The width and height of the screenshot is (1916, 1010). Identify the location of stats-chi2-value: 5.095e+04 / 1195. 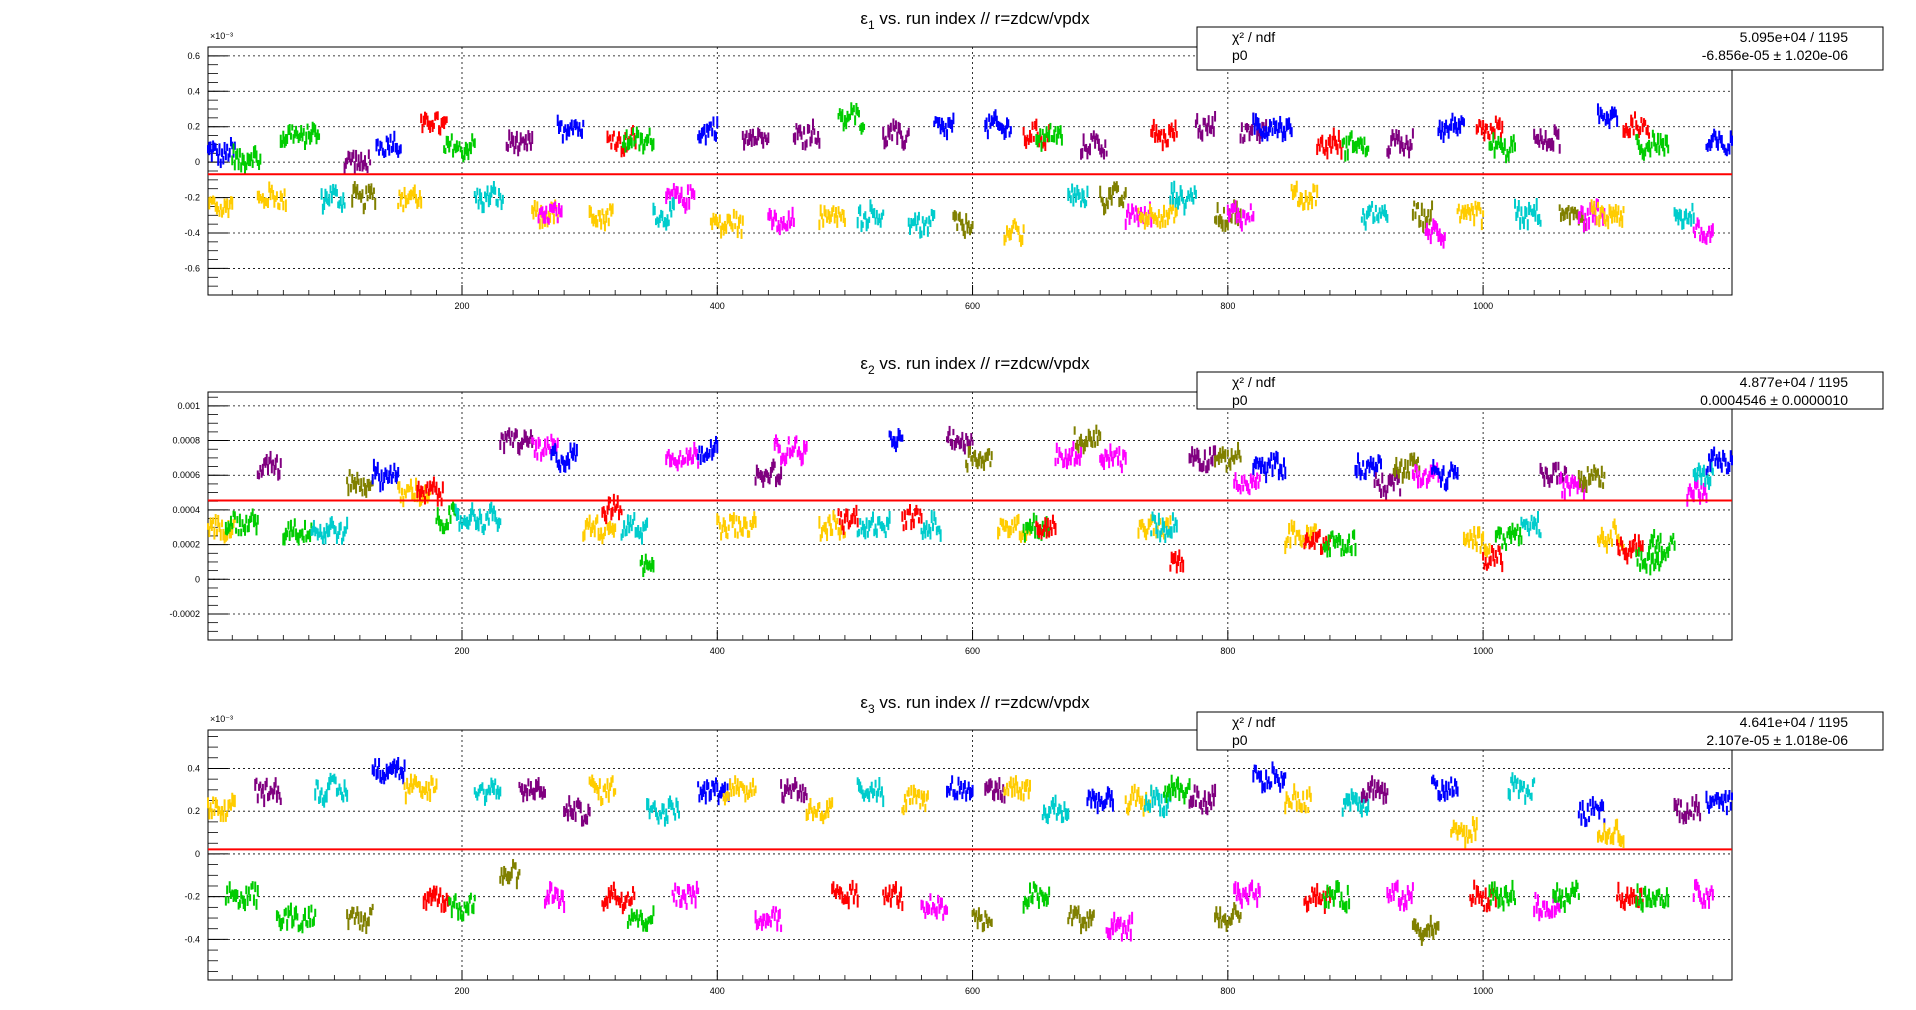
(1794, 37).